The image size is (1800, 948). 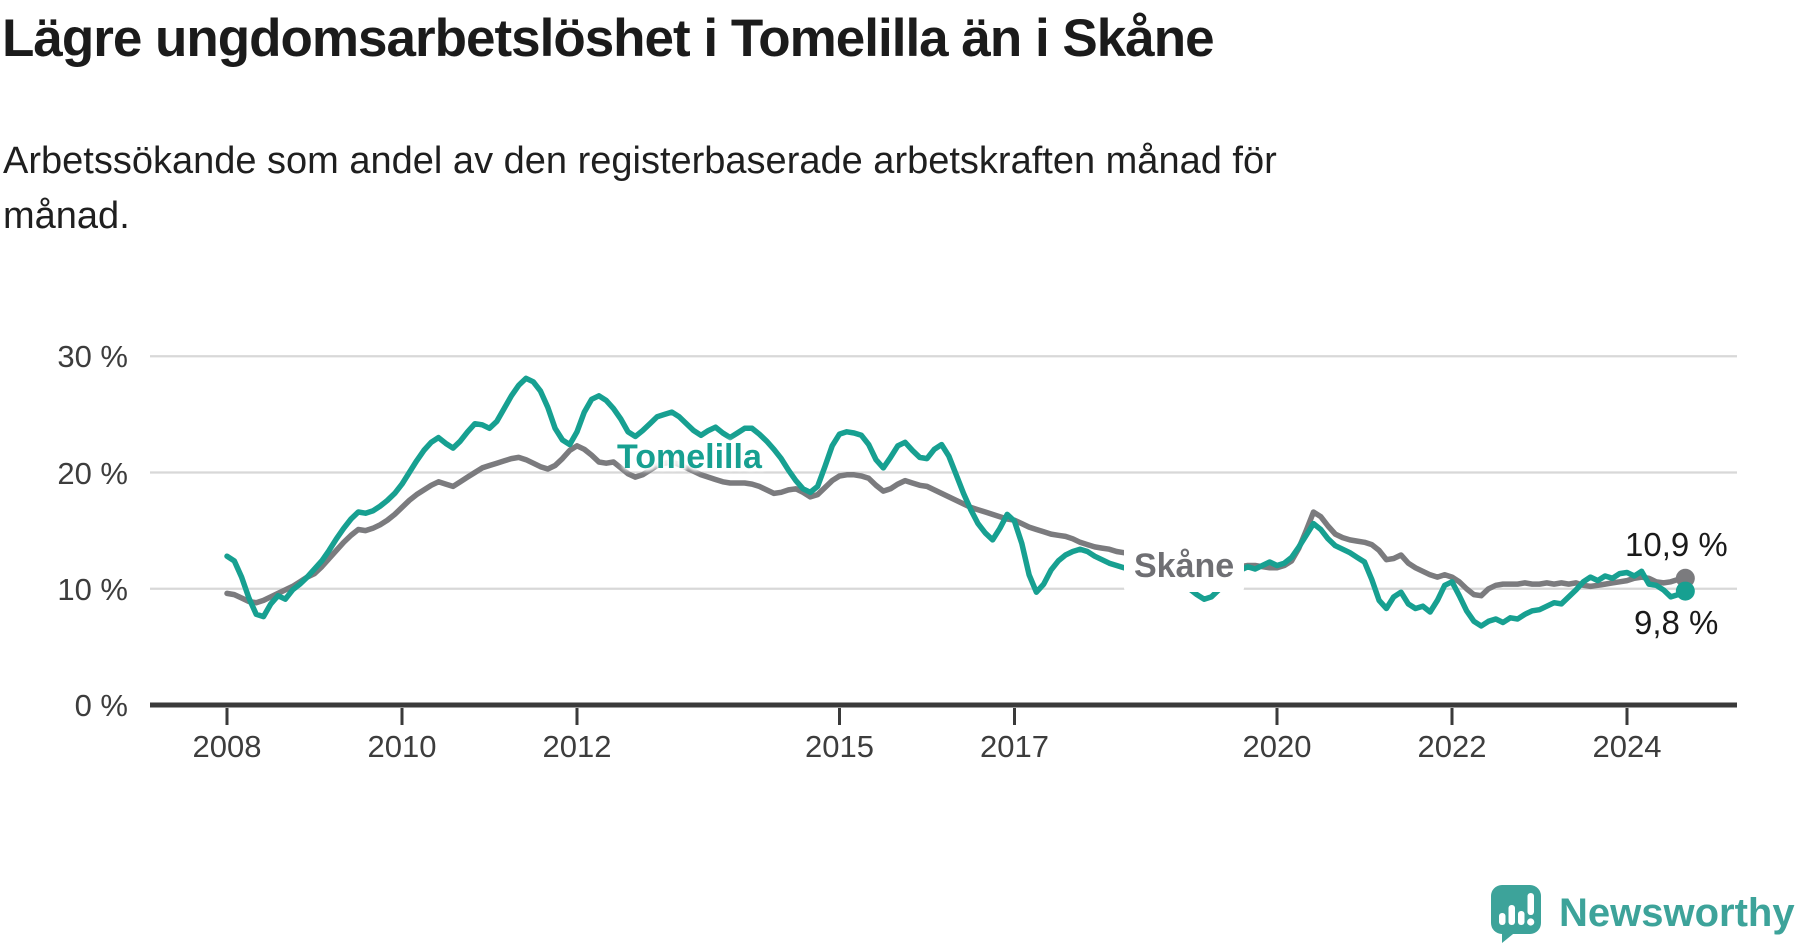 I want to click on end-dot-tomelilla, so click(x=1685, y=591).